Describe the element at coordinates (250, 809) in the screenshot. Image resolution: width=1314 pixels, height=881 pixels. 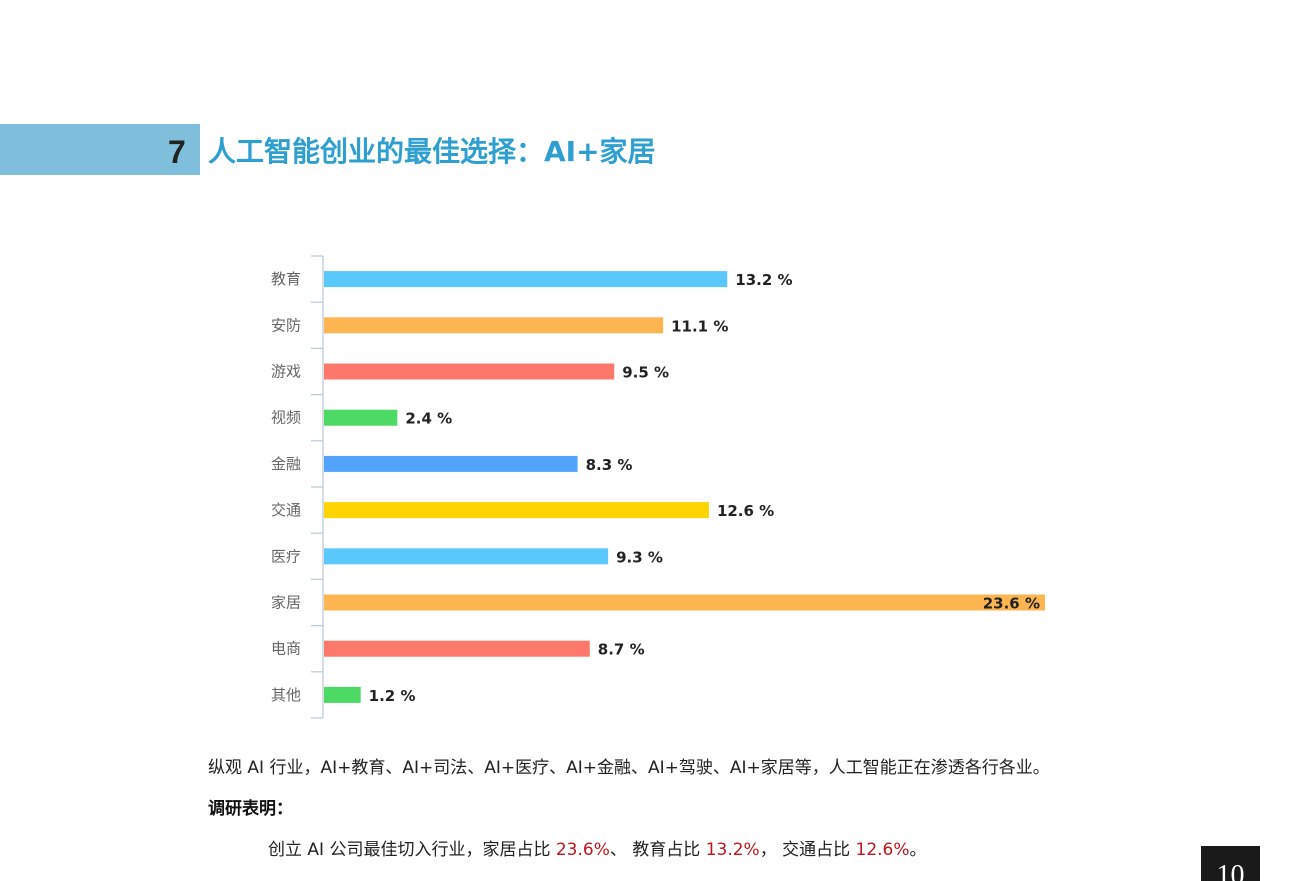
I see `findings-heading: 调研表明：` at that location.